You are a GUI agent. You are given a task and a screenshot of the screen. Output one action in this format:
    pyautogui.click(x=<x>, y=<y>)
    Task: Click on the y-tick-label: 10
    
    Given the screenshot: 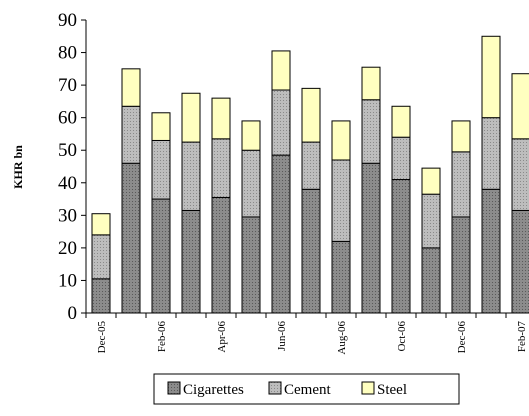 What is the action you would take?
    pyautogui.click(x=67, y=280)
    